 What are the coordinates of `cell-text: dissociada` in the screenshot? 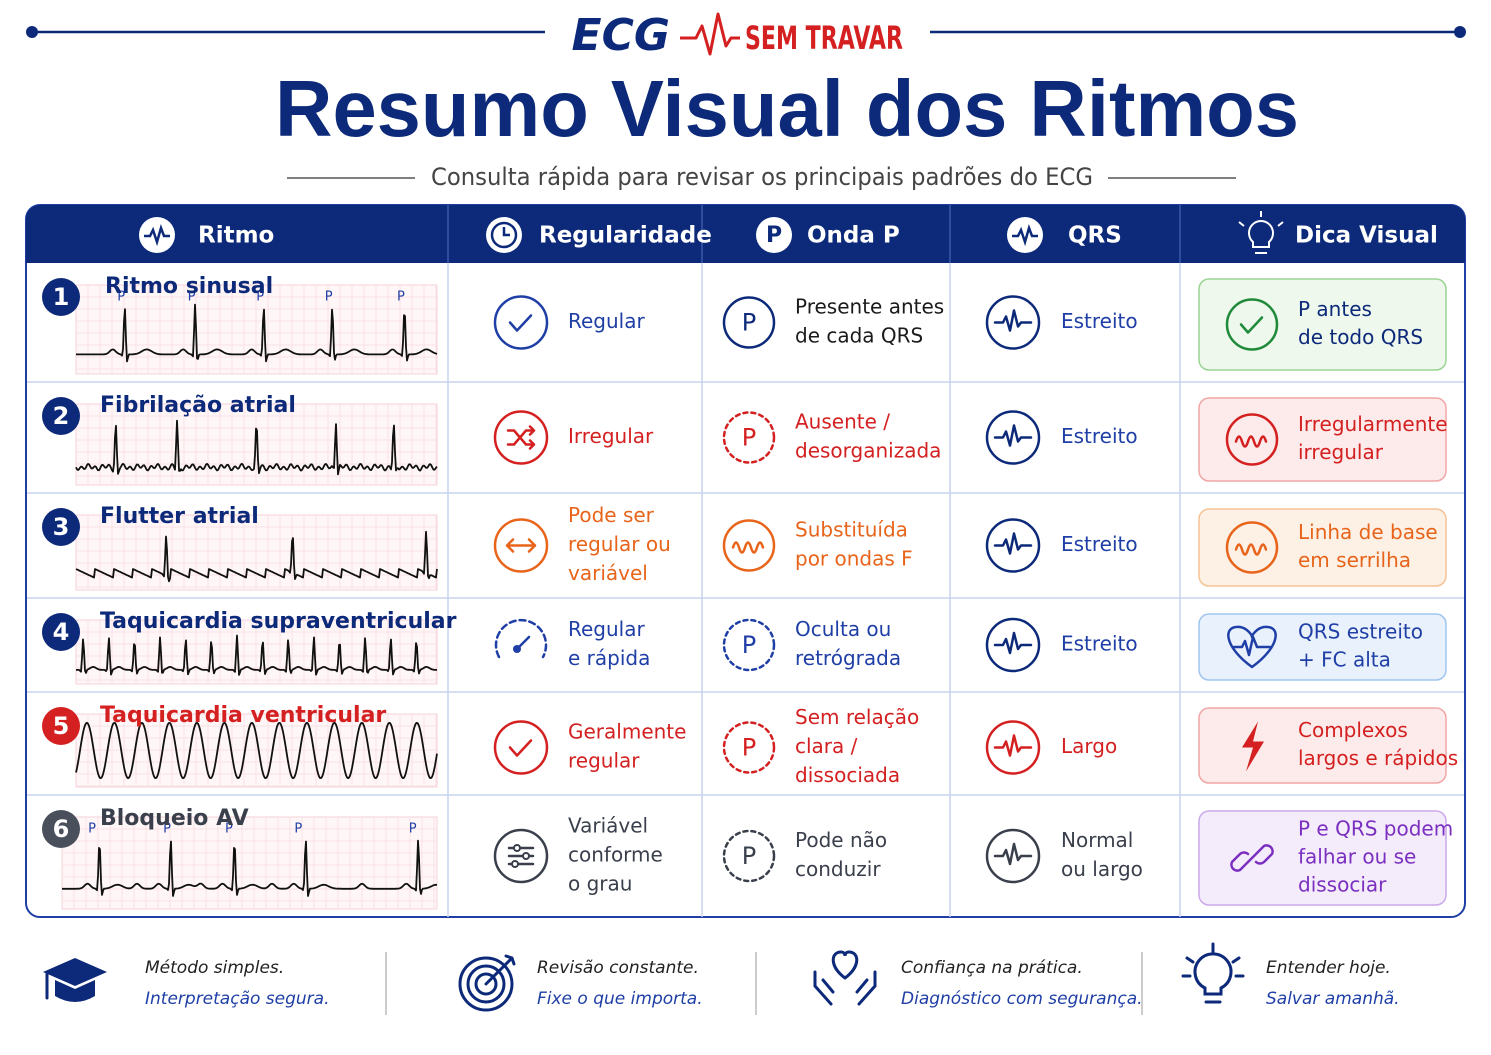 It's located at (847, 775).